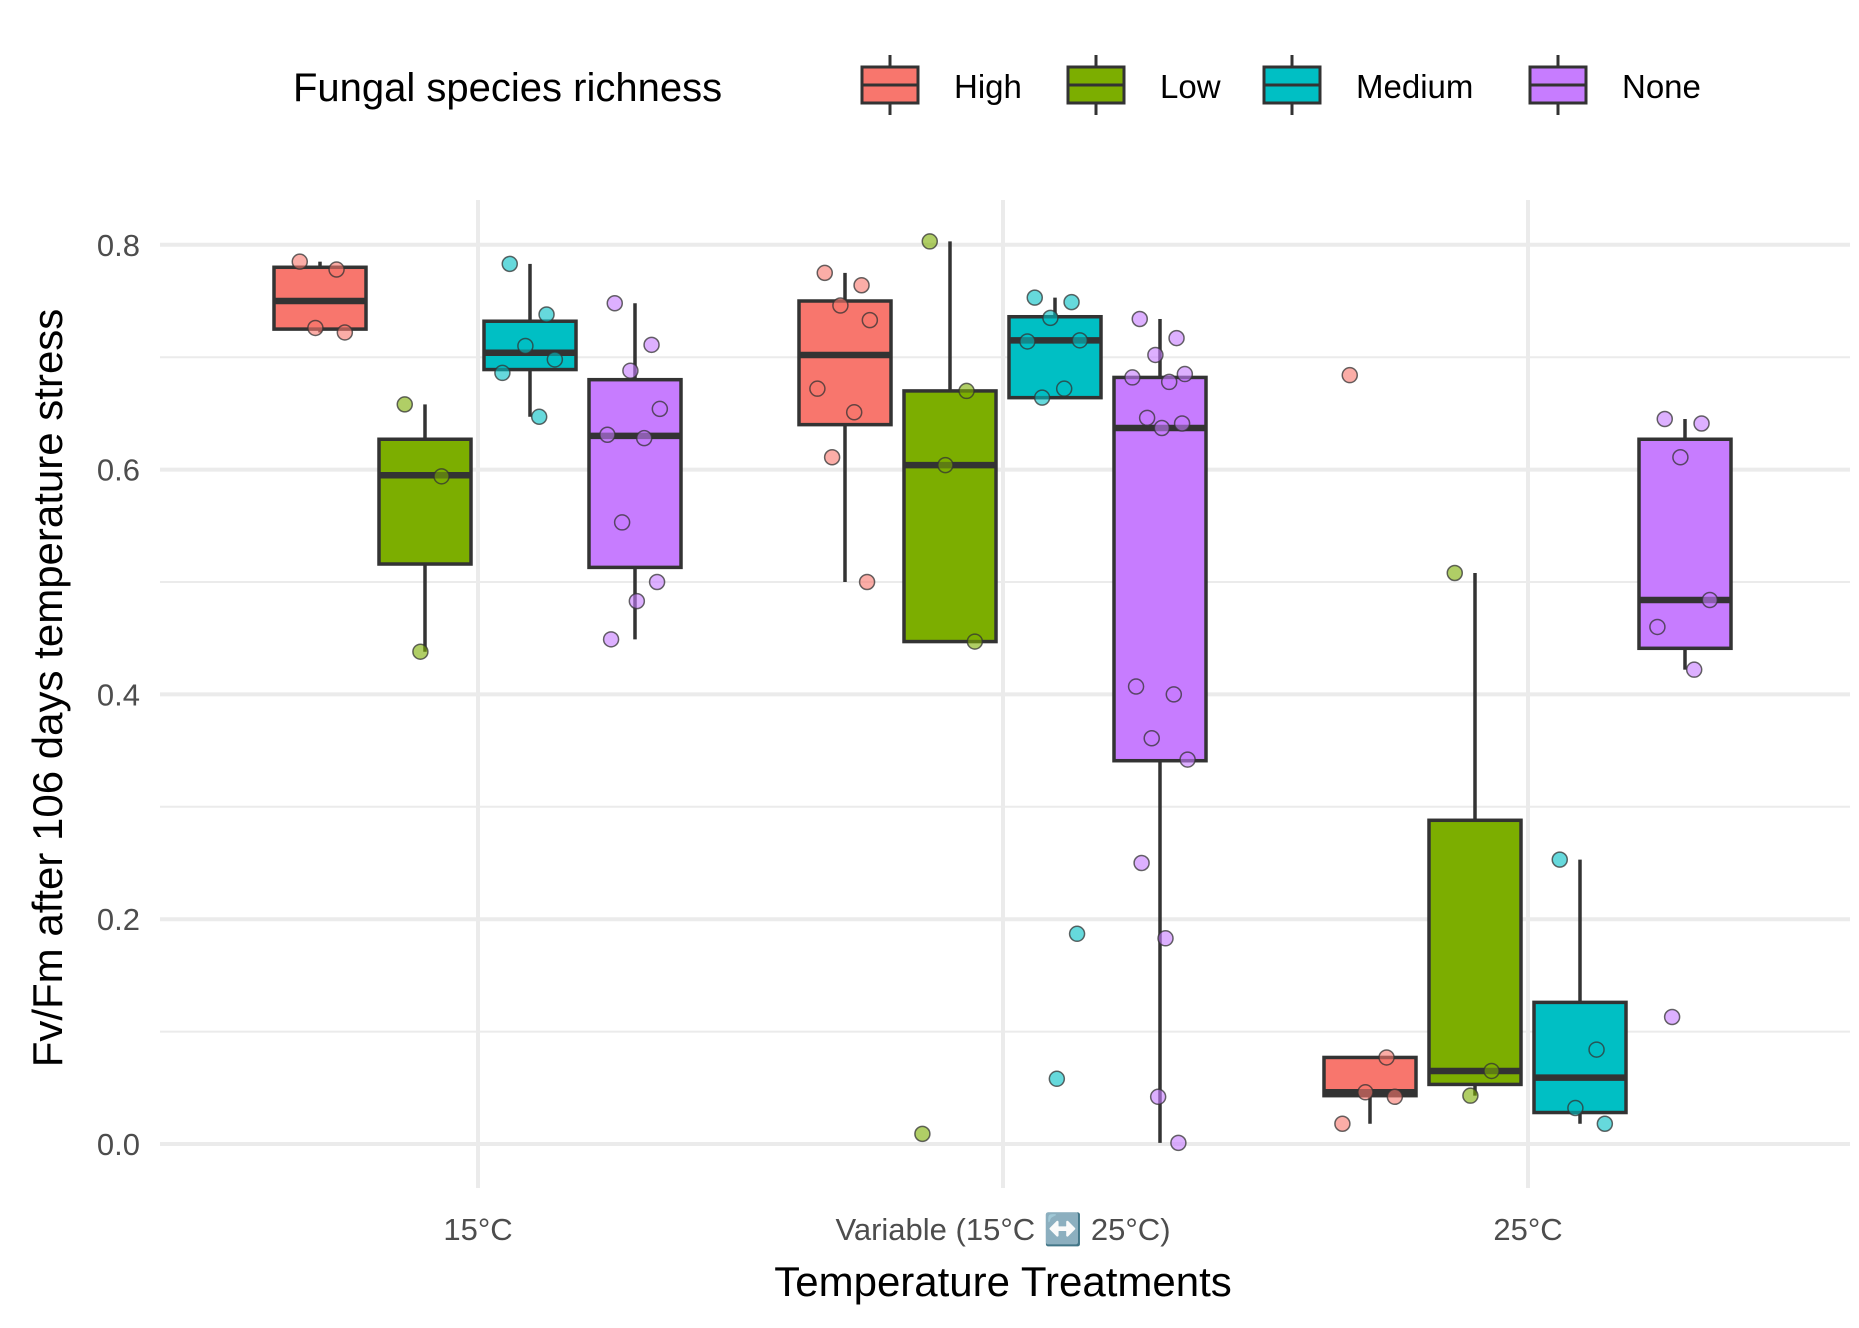 Image resolution: width=1859 pixels, height=1328 pixels. What do you see at coordinates (47, 688) in the screenshot?
I see `y-axis-title: Fv/Fm after 106 days temperature stress` at bounding box center [47, 688].